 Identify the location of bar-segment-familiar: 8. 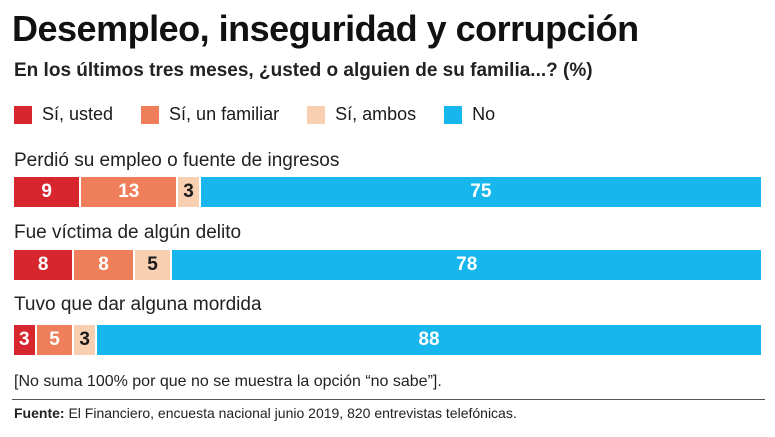
(104, 265).